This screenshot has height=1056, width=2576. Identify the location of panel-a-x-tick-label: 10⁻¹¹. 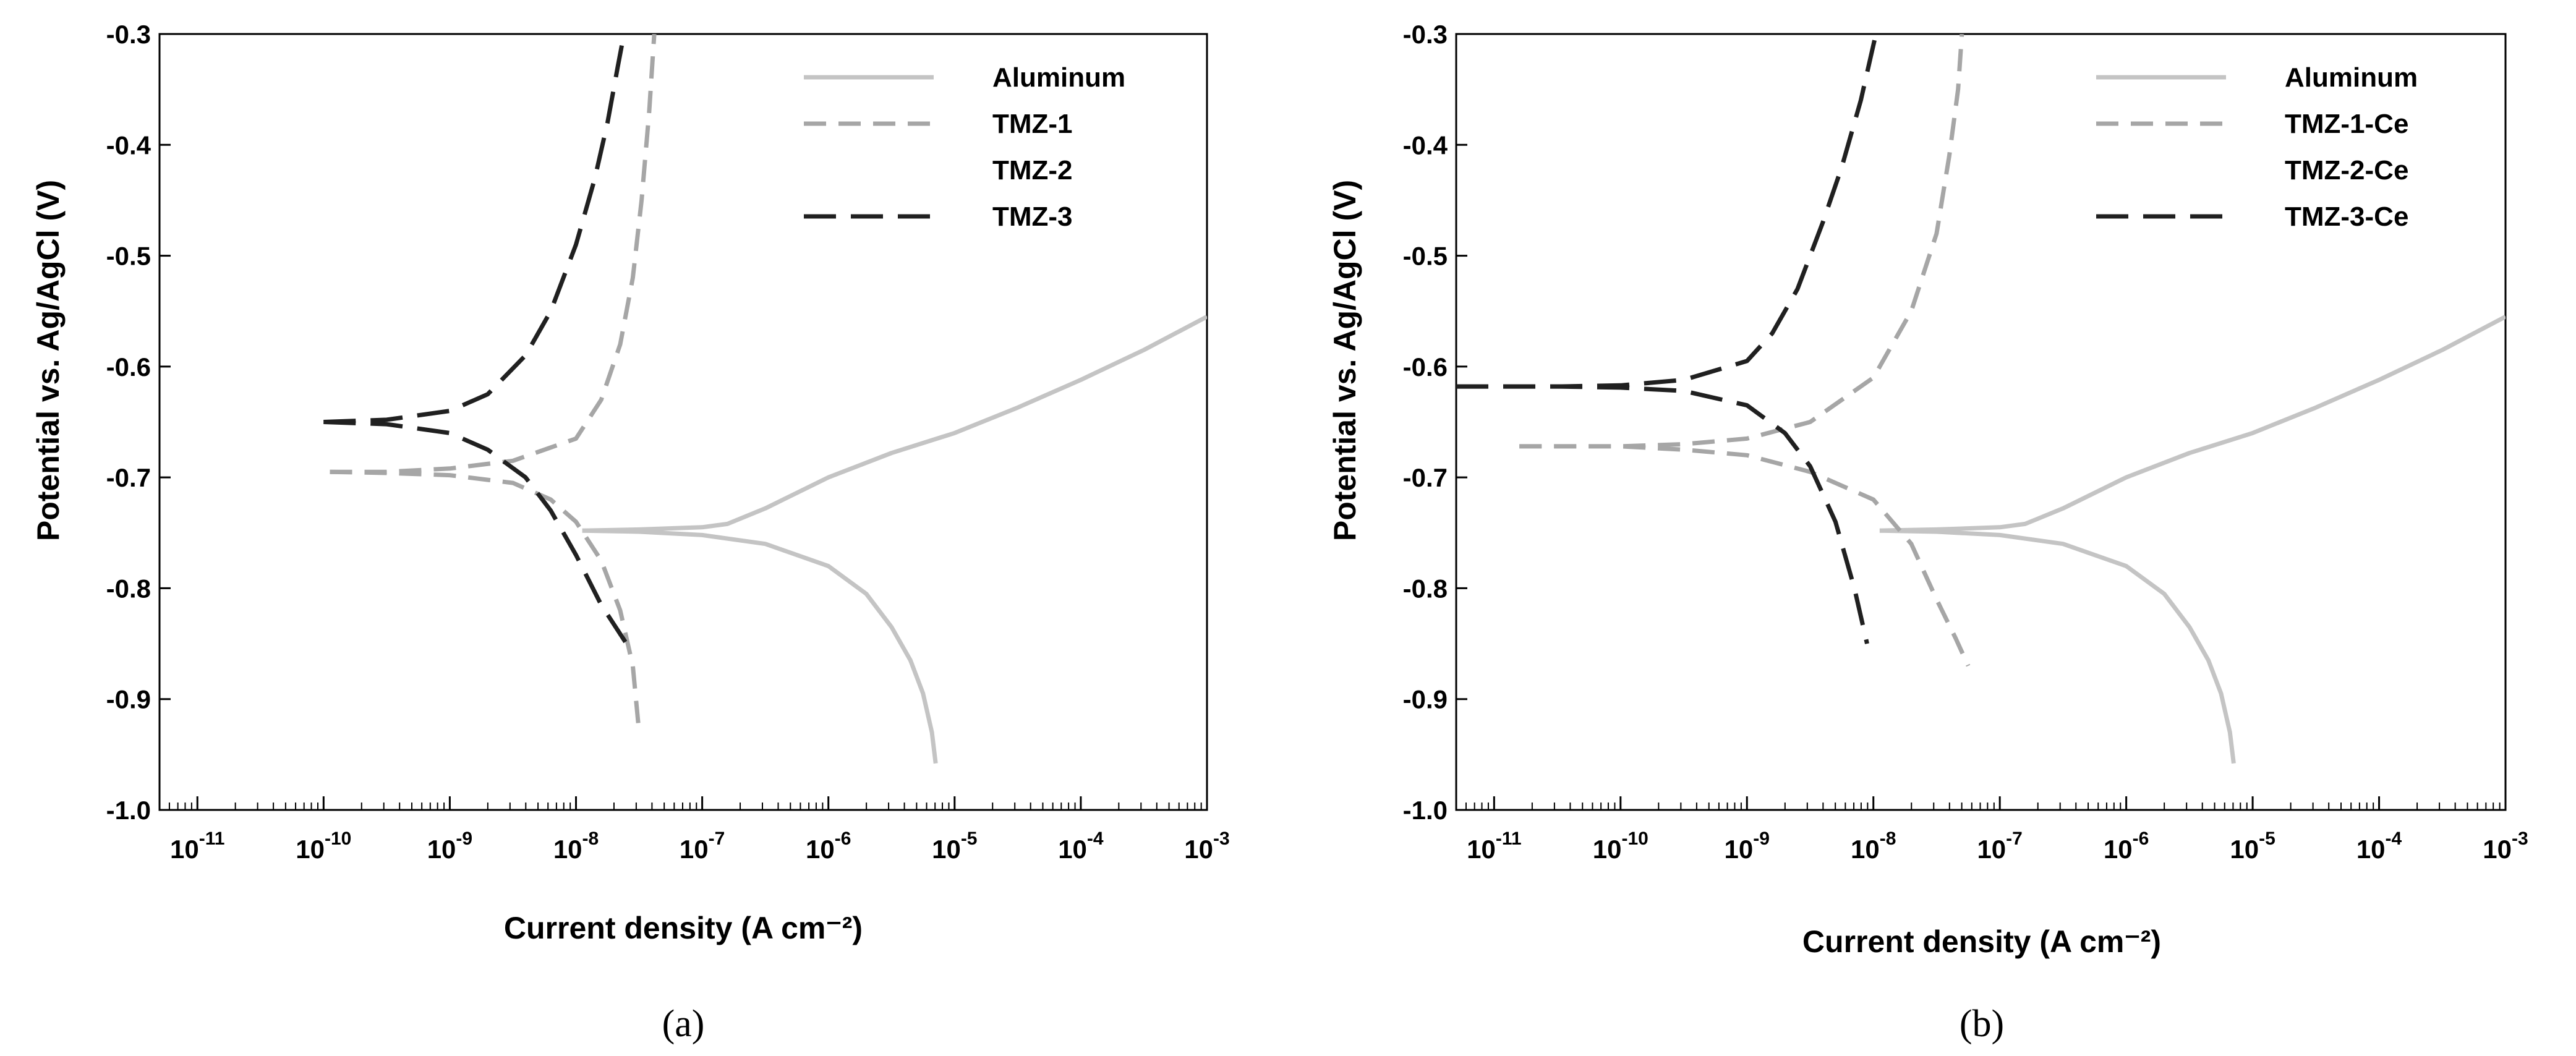
(197, 846).